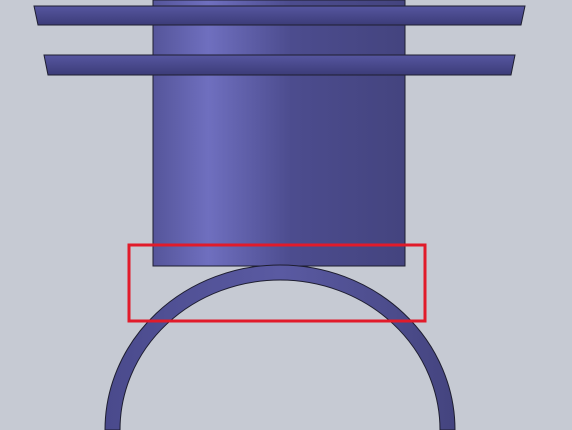 This screenshot has width=572, height=430. Describe the element at coordinates (279, 15) in the screenshot. I see `flange-upper` at that location.